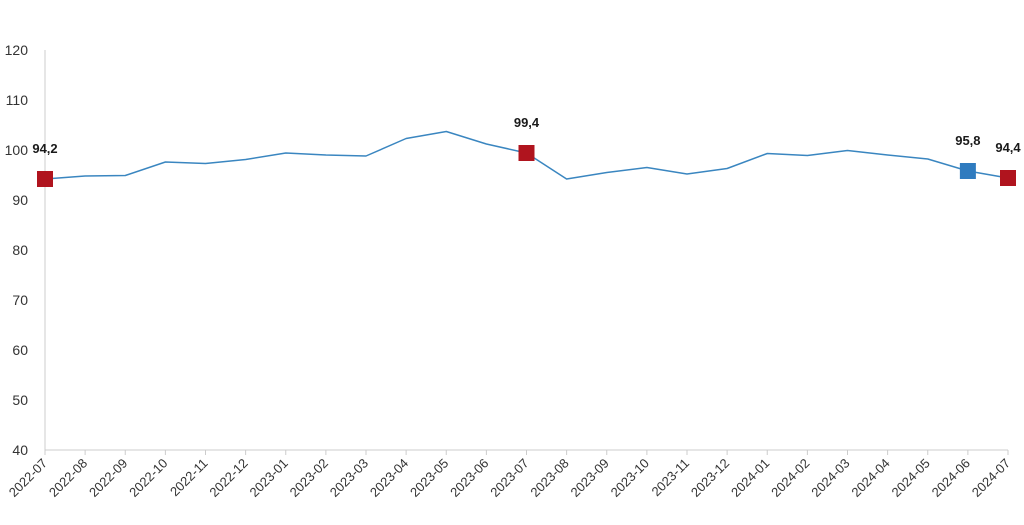 The image size is (1024, 525). I want to click on marker-layer, so click(526, 166).